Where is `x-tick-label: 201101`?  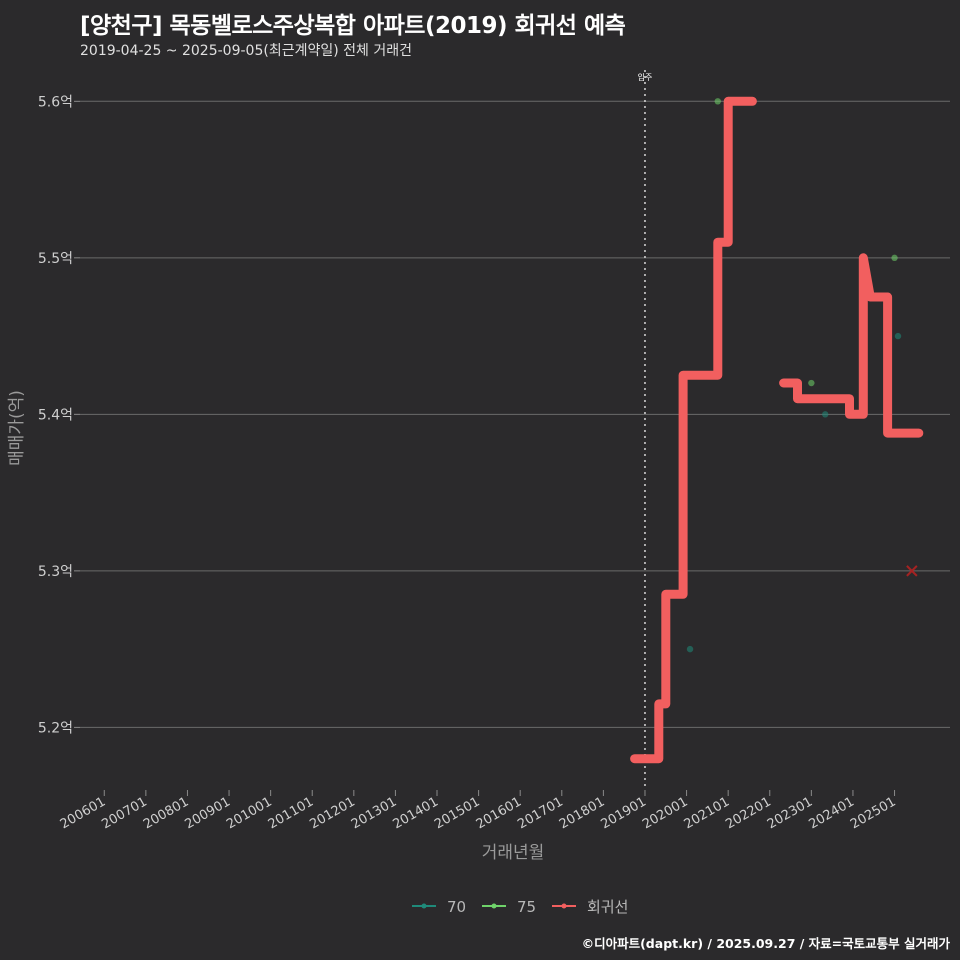 x-tick-label: 201101 is located at coordinates (291, 813).